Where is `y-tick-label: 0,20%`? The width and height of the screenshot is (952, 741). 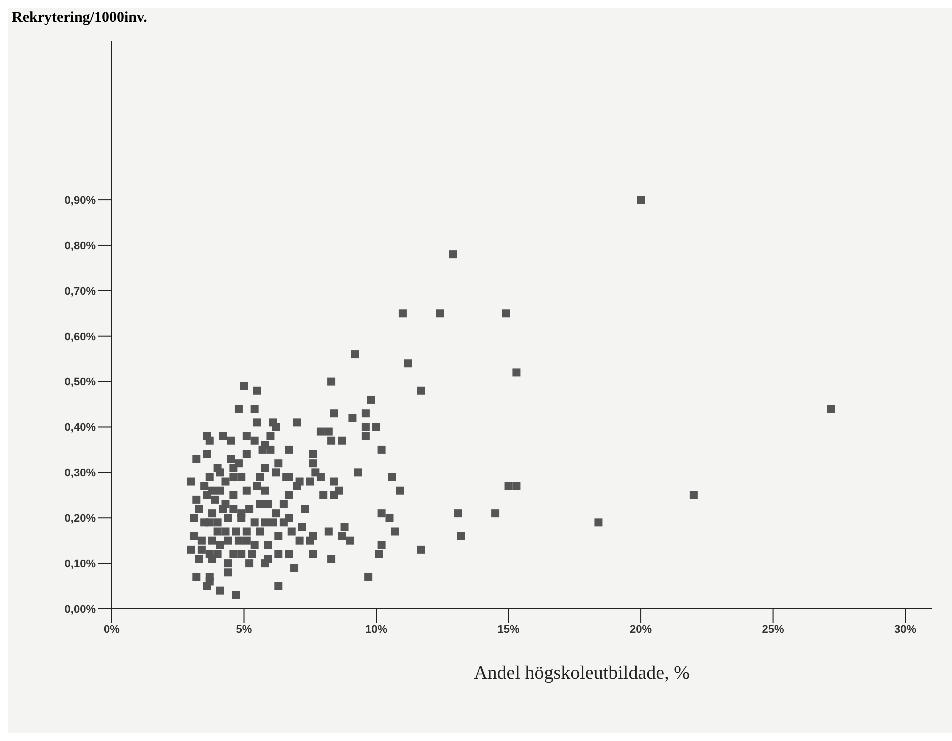
y-tick-label: 0,20% is located at coordinates (80, 519).